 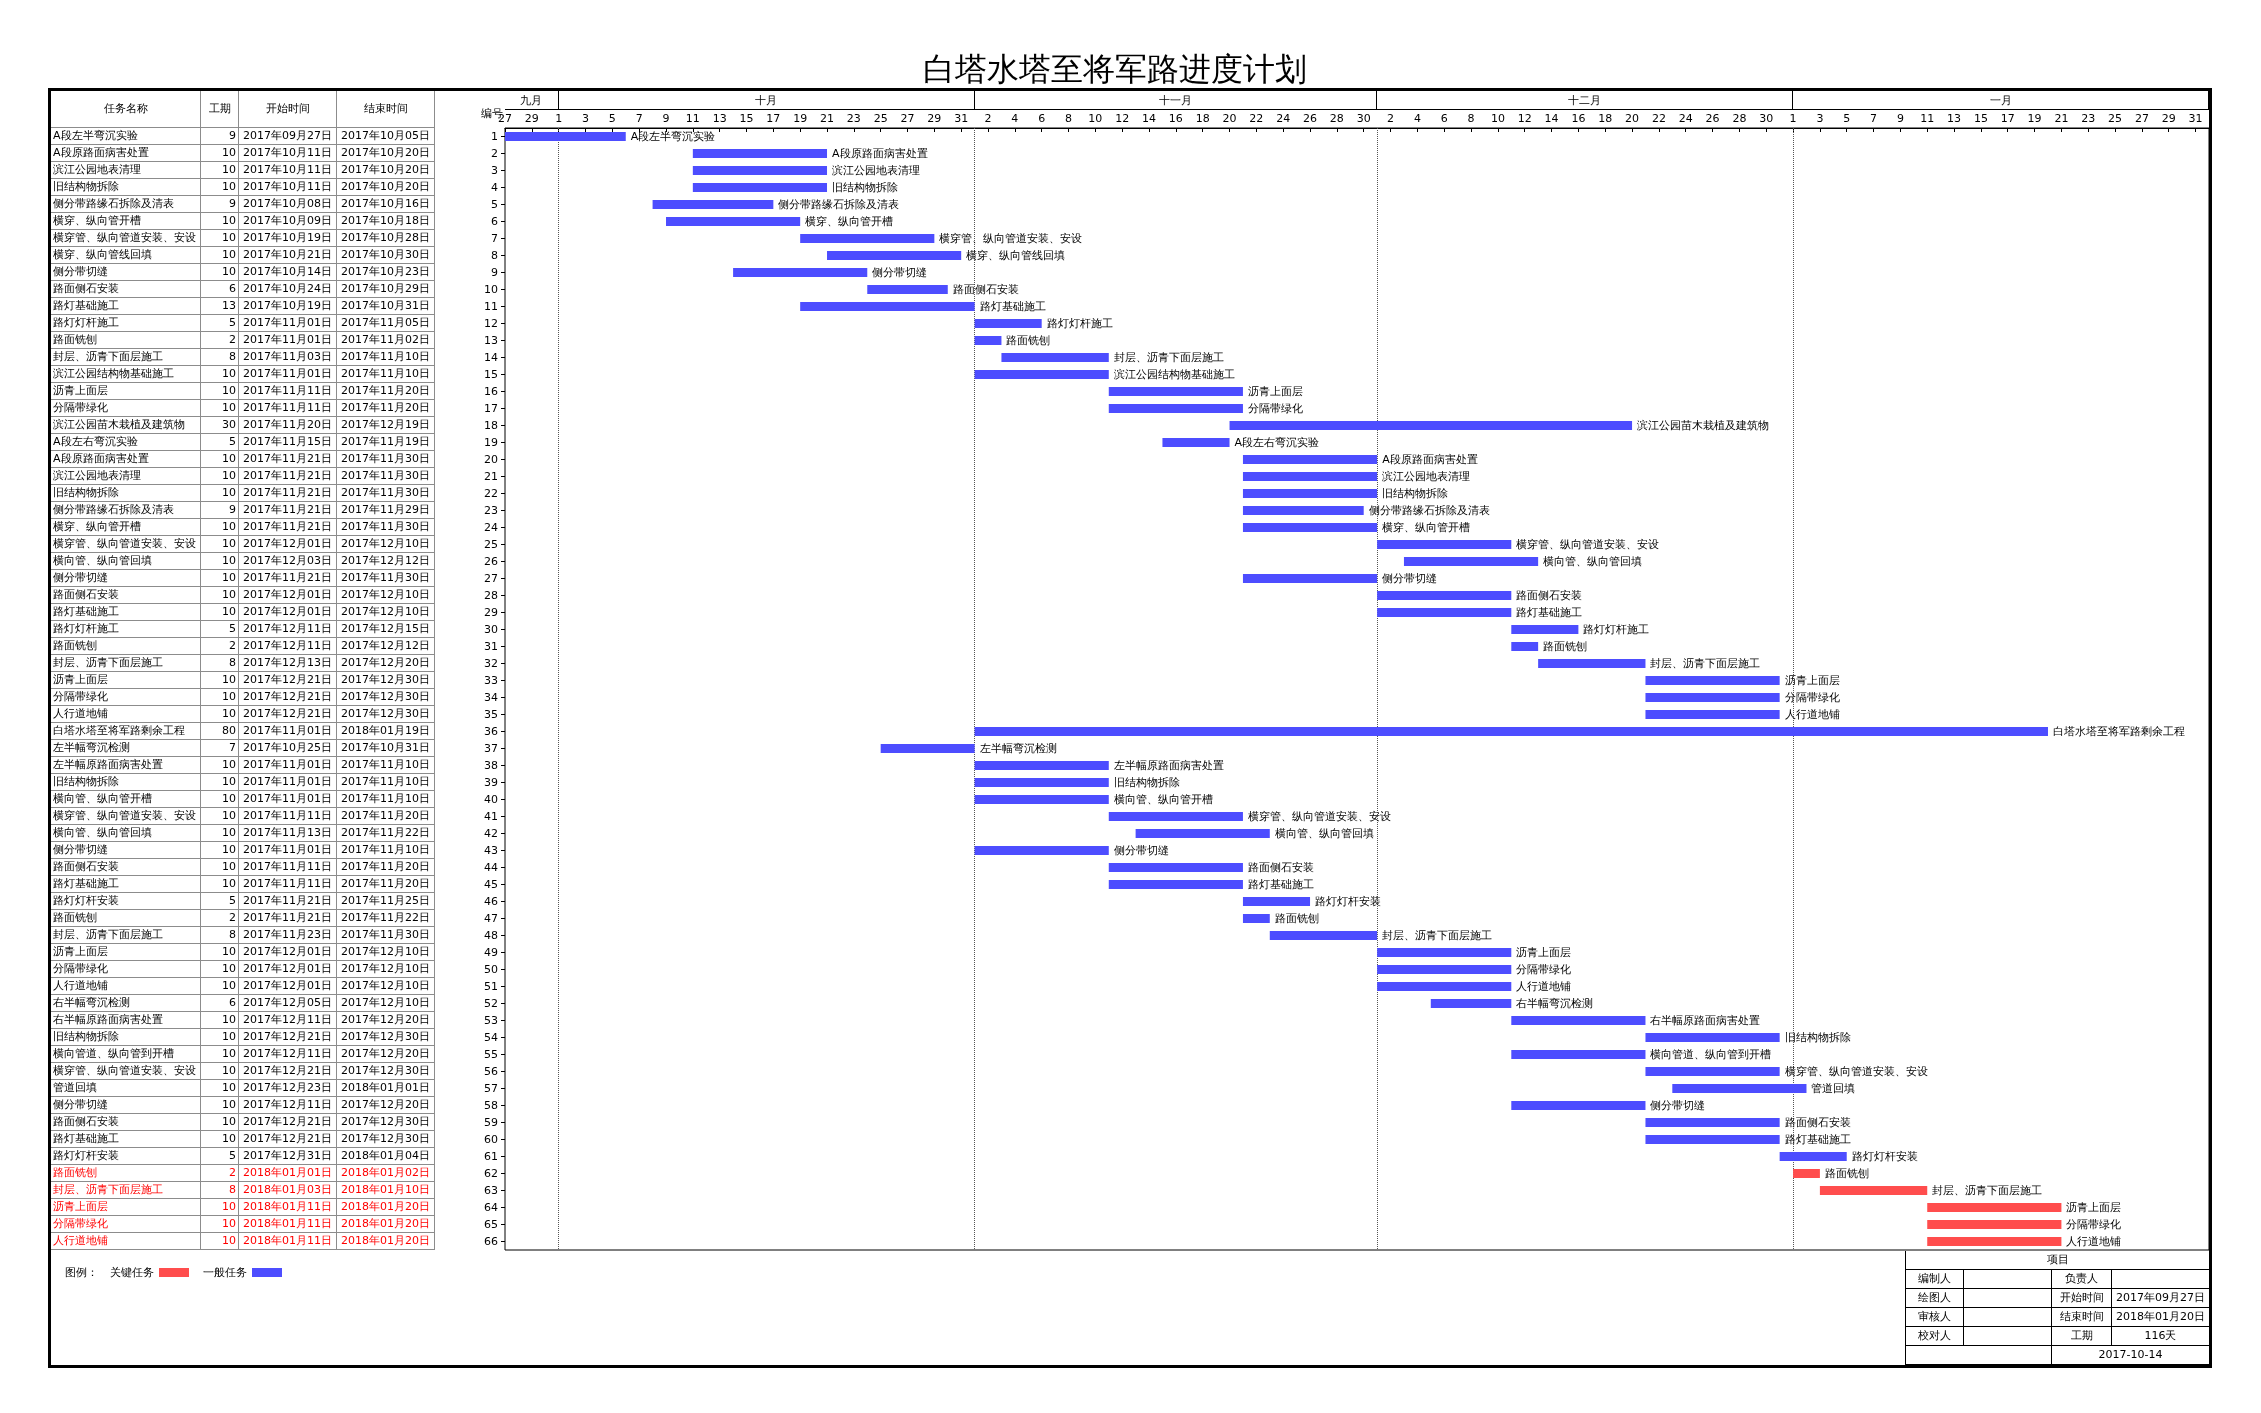 I want to click on text: 2017年11月10日, so click(x=385, y=799).